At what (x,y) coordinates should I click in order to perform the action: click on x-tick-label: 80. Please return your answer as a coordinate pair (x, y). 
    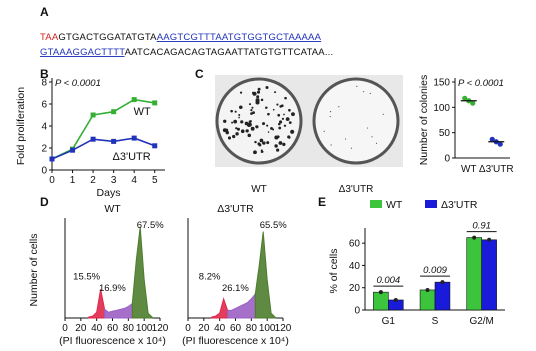
    Looking at the image, I should click on (129, 328).